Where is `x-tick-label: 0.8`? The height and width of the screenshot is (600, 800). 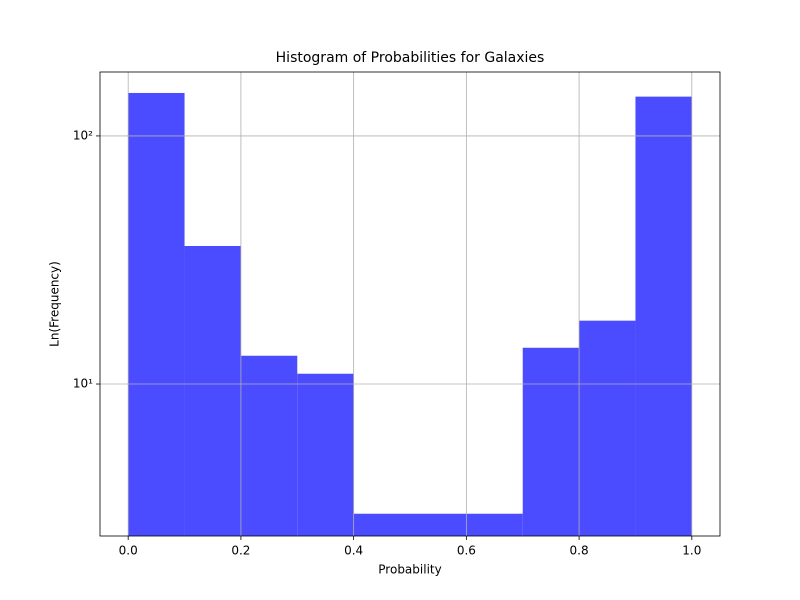
x-tick-label: 0.8 is located at coordinates (579, 551).